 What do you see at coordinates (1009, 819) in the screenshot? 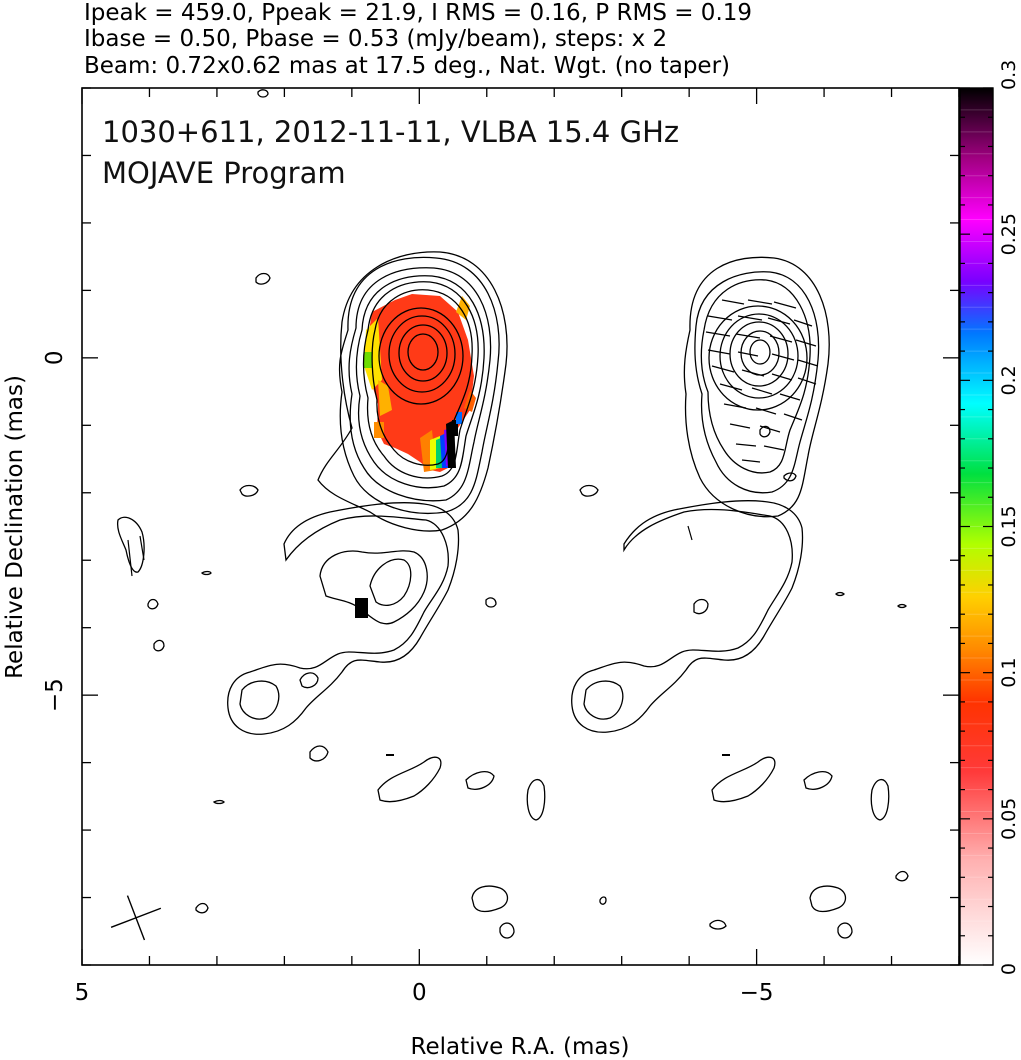
I see `colorbar-tick-label: 0.05` at bounding box center [1009, 819].